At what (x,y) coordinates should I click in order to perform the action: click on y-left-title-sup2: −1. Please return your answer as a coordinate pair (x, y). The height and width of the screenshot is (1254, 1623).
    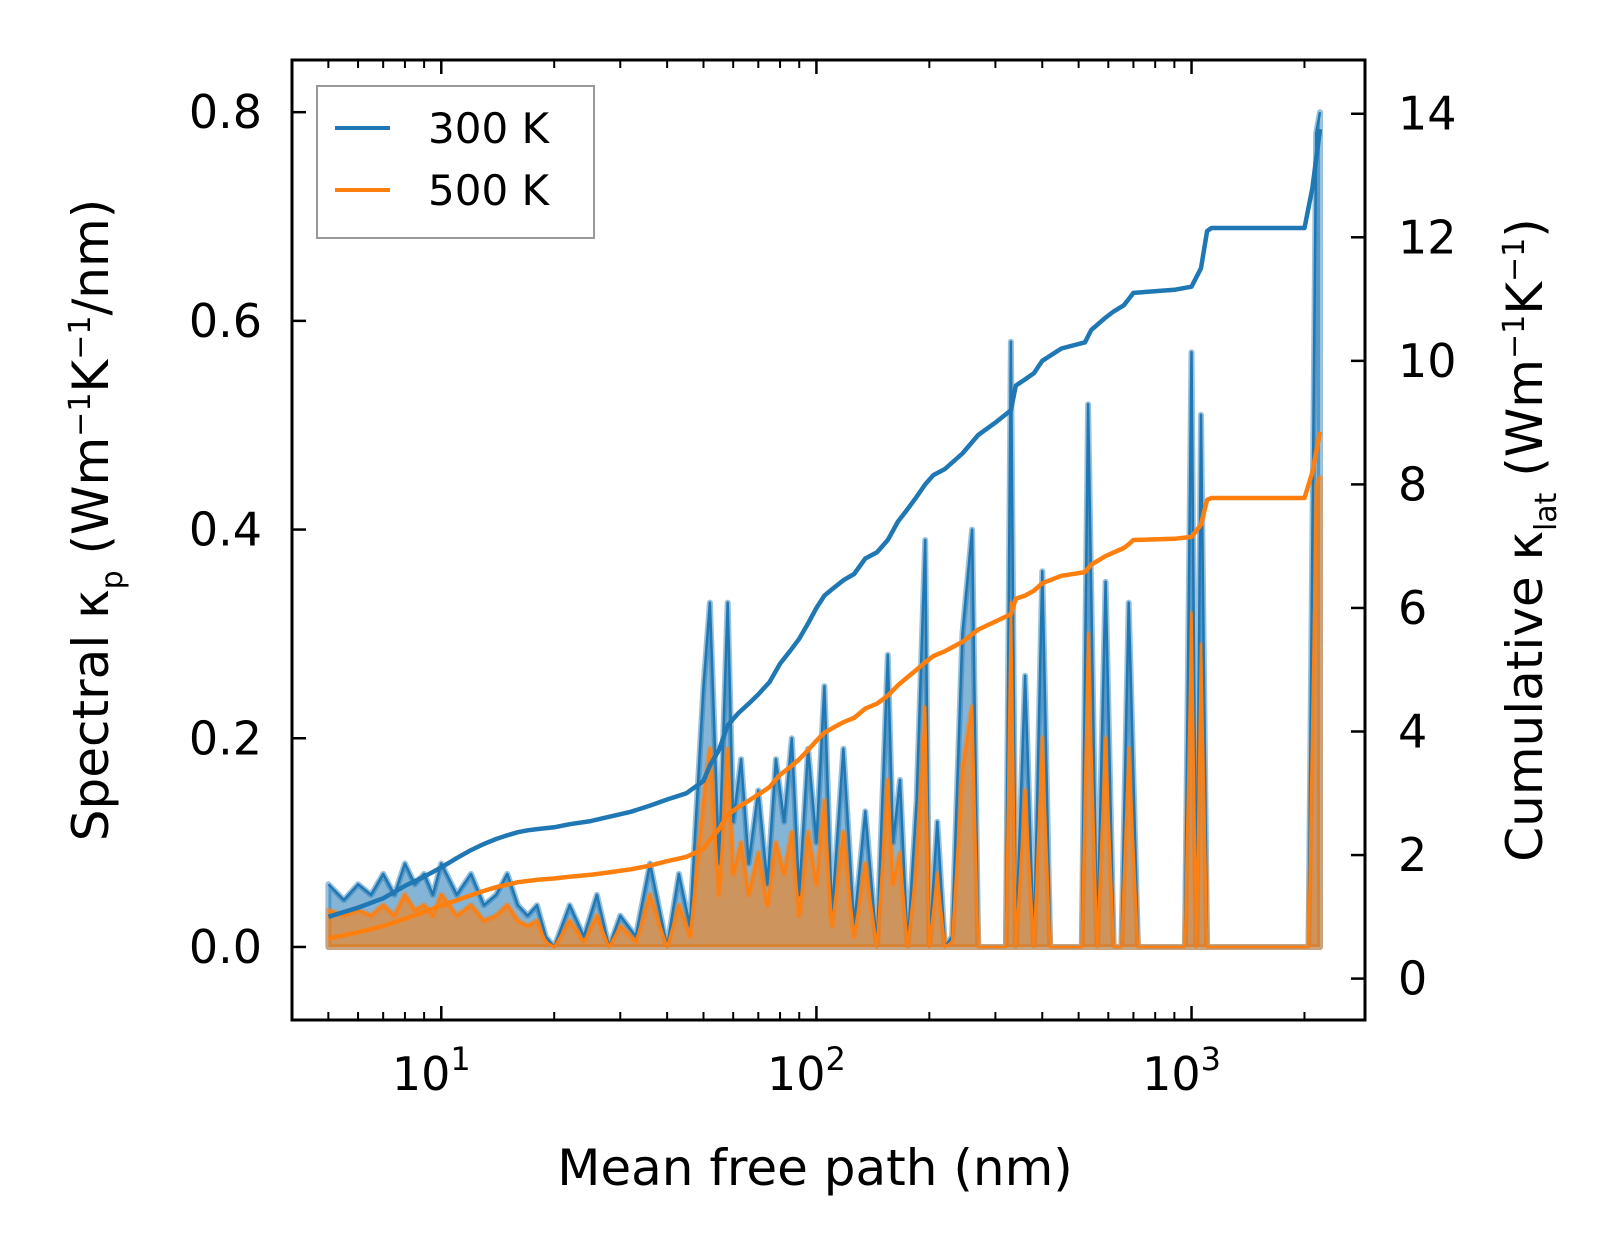
    Looking at the image, I should click on (80, 338).